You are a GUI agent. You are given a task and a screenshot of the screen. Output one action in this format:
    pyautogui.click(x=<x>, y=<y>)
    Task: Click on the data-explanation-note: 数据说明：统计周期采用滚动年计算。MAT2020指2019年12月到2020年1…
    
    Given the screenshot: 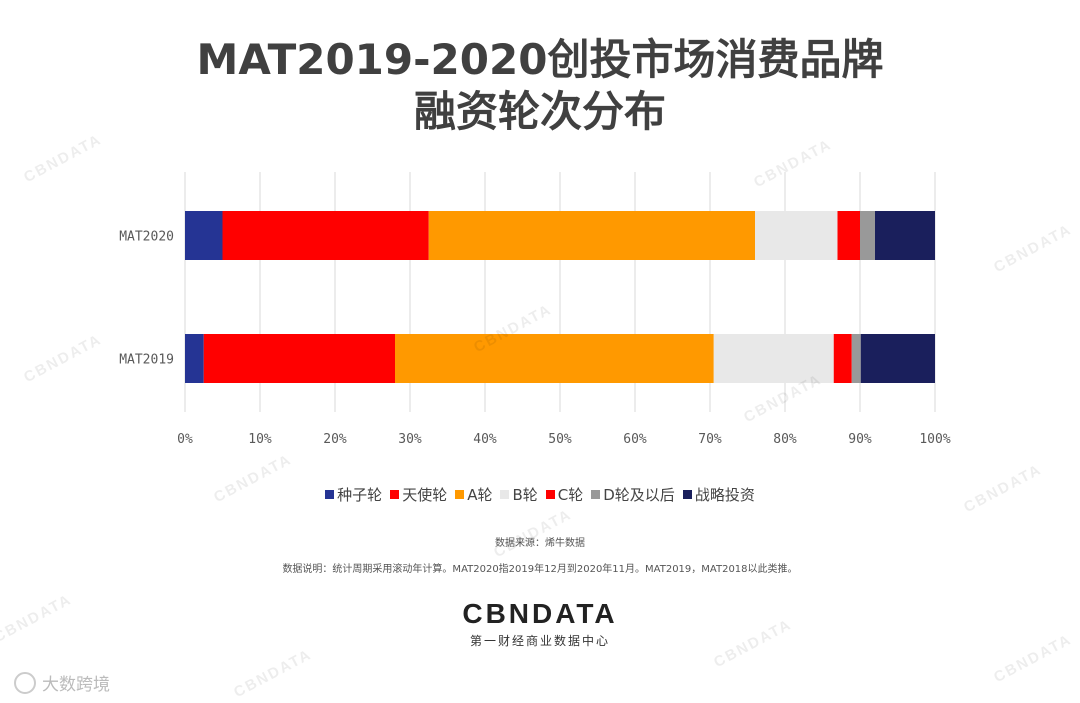 What is the action you would take?
    pyautogui.click(x=540, y=569)
    